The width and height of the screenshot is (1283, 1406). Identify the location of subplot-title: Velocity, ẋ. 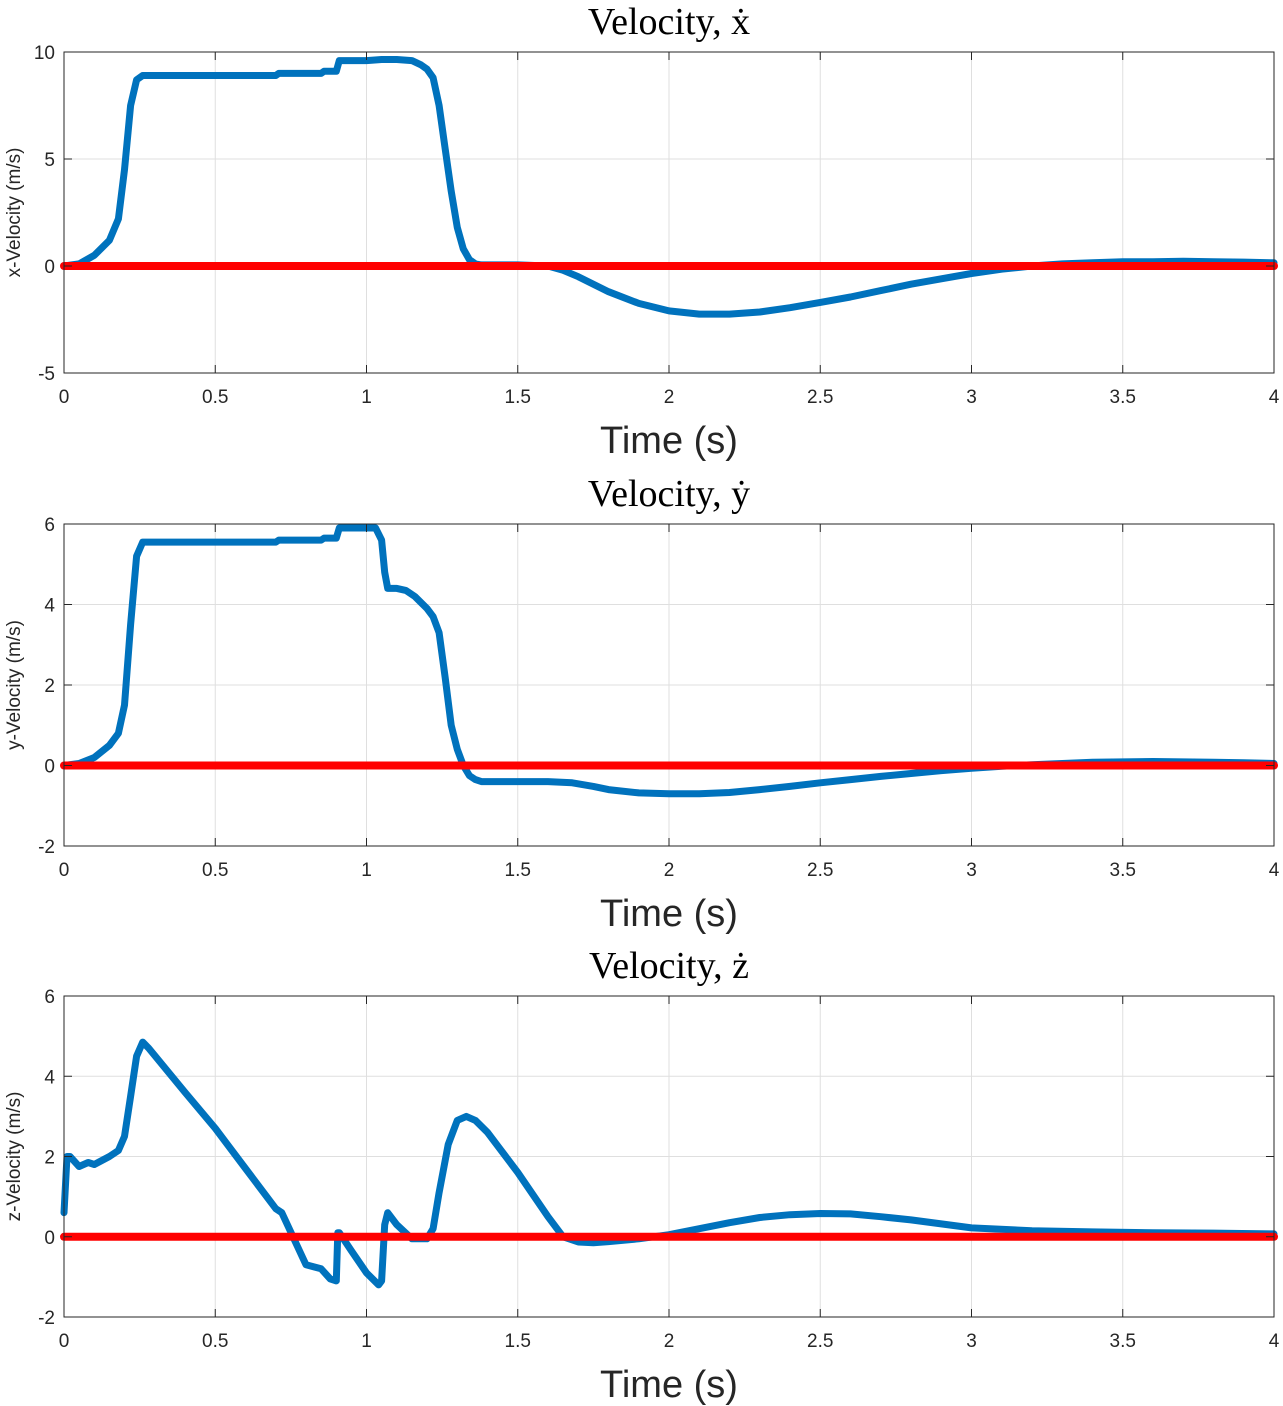
(669, 22).